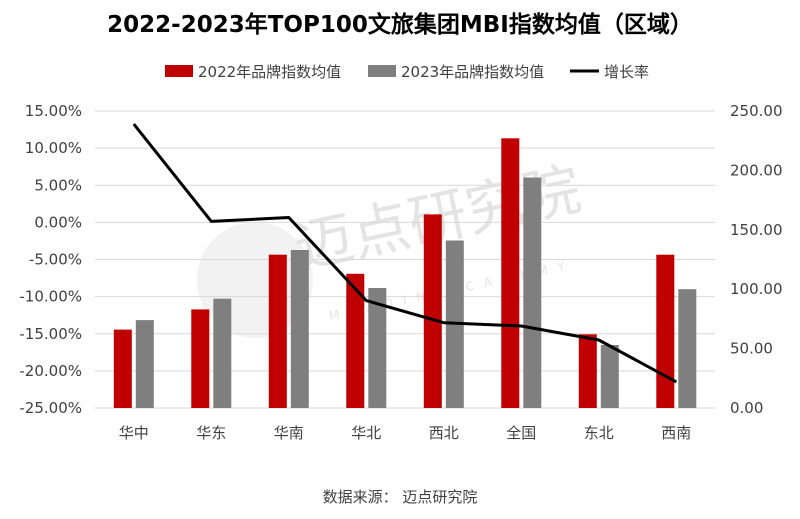 The image size is (800, 519). Describe the element at coordinates (400, 24) in the screenshot. I see `chart-title: 2022-2023年TOP100文旅集团MBI指数均值（区域）` at that location.